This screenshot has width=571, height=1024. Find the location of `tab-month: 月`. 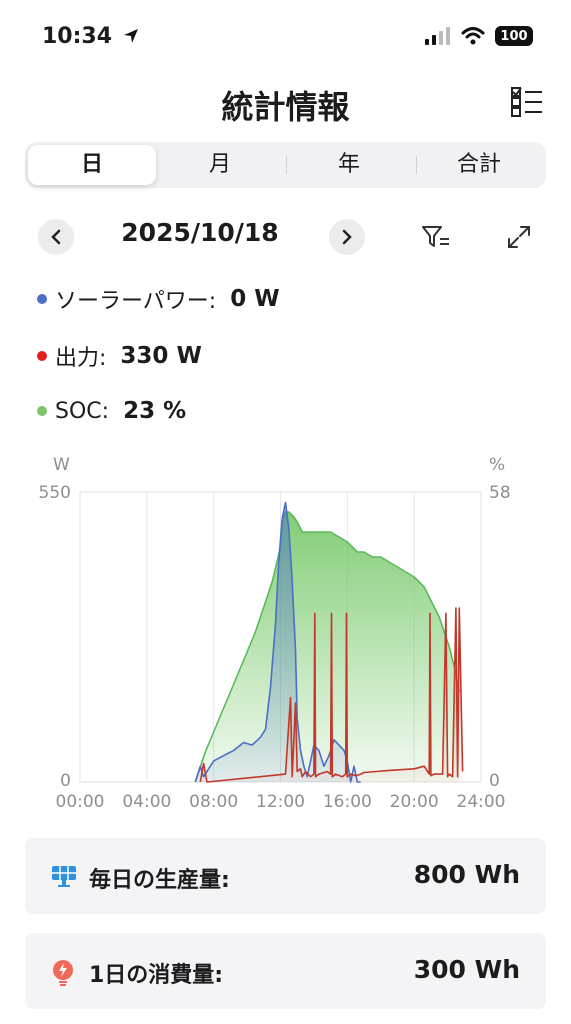

tab-month: 月 is located at coordinates (219, 164).